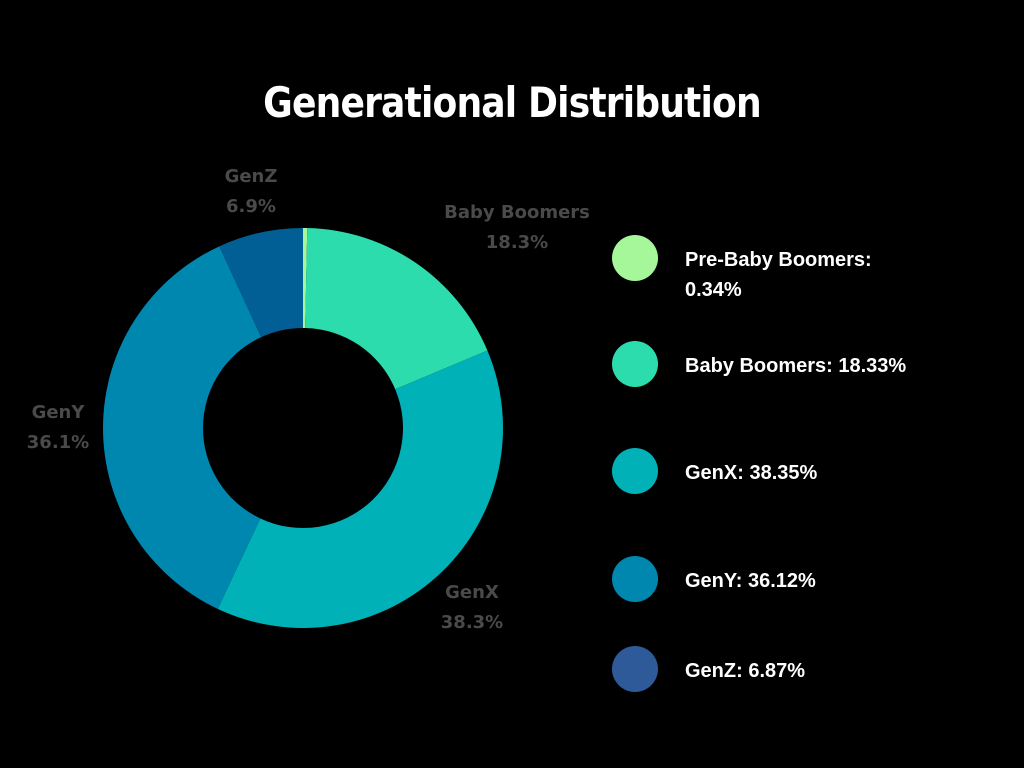  I want to click on legend-label-genx: GenX: 38.35%, so click(751, 473).